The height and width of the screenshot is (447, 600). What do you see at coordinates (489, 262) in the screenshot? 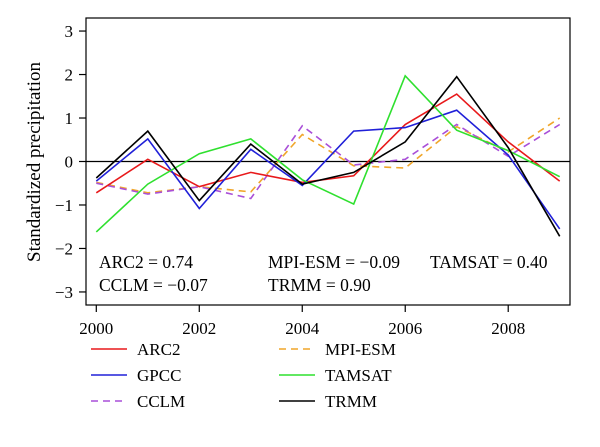
I see `correlation-annotation: TAMSAT = 0.40` at bounding box center [489, 262].